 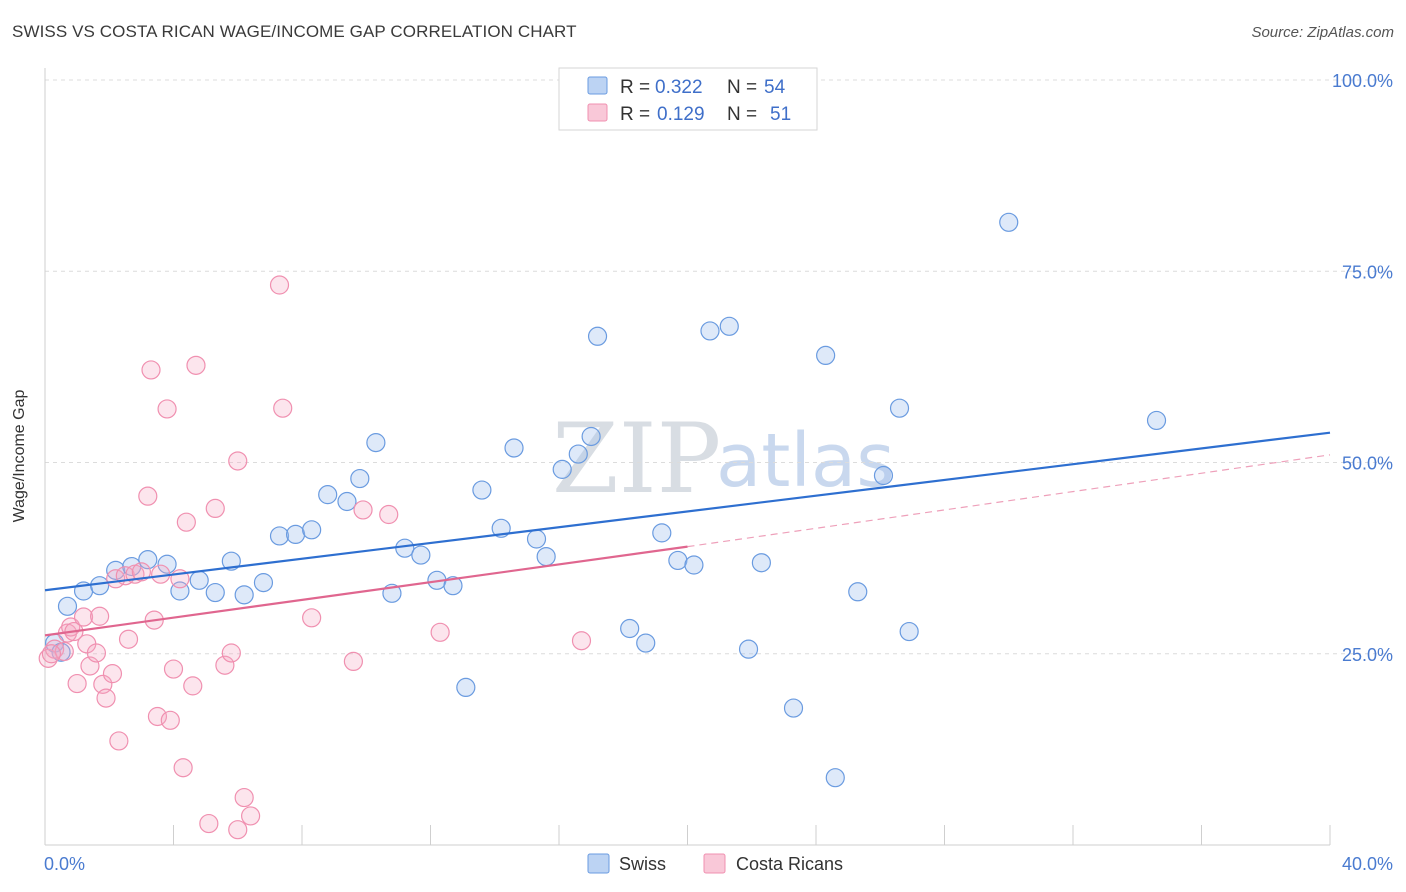 What do you see at coordinates (1362, 81) in the screenshot?
I see `y-tick-label: 100.0%` at bounding box center [1362, 81].